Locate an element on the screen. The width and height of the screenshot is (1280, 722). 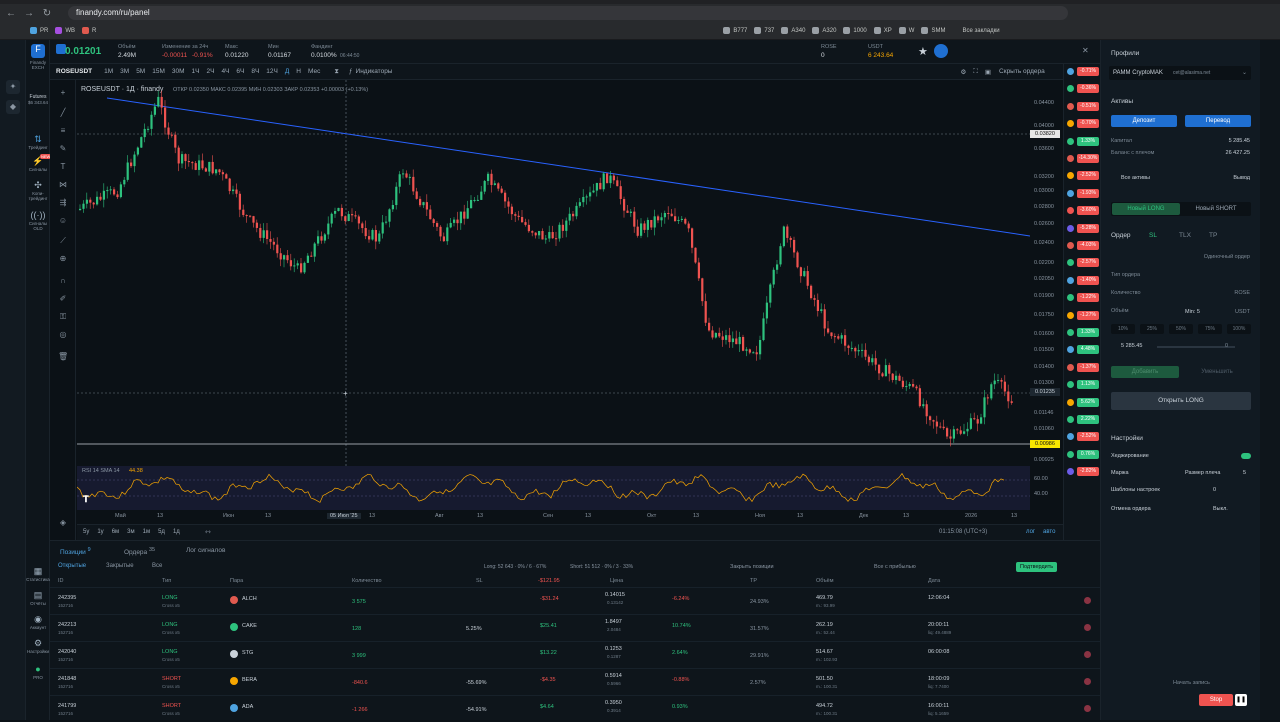
nav-stats: ▦ Статистика is located at coordinates (38, 574).